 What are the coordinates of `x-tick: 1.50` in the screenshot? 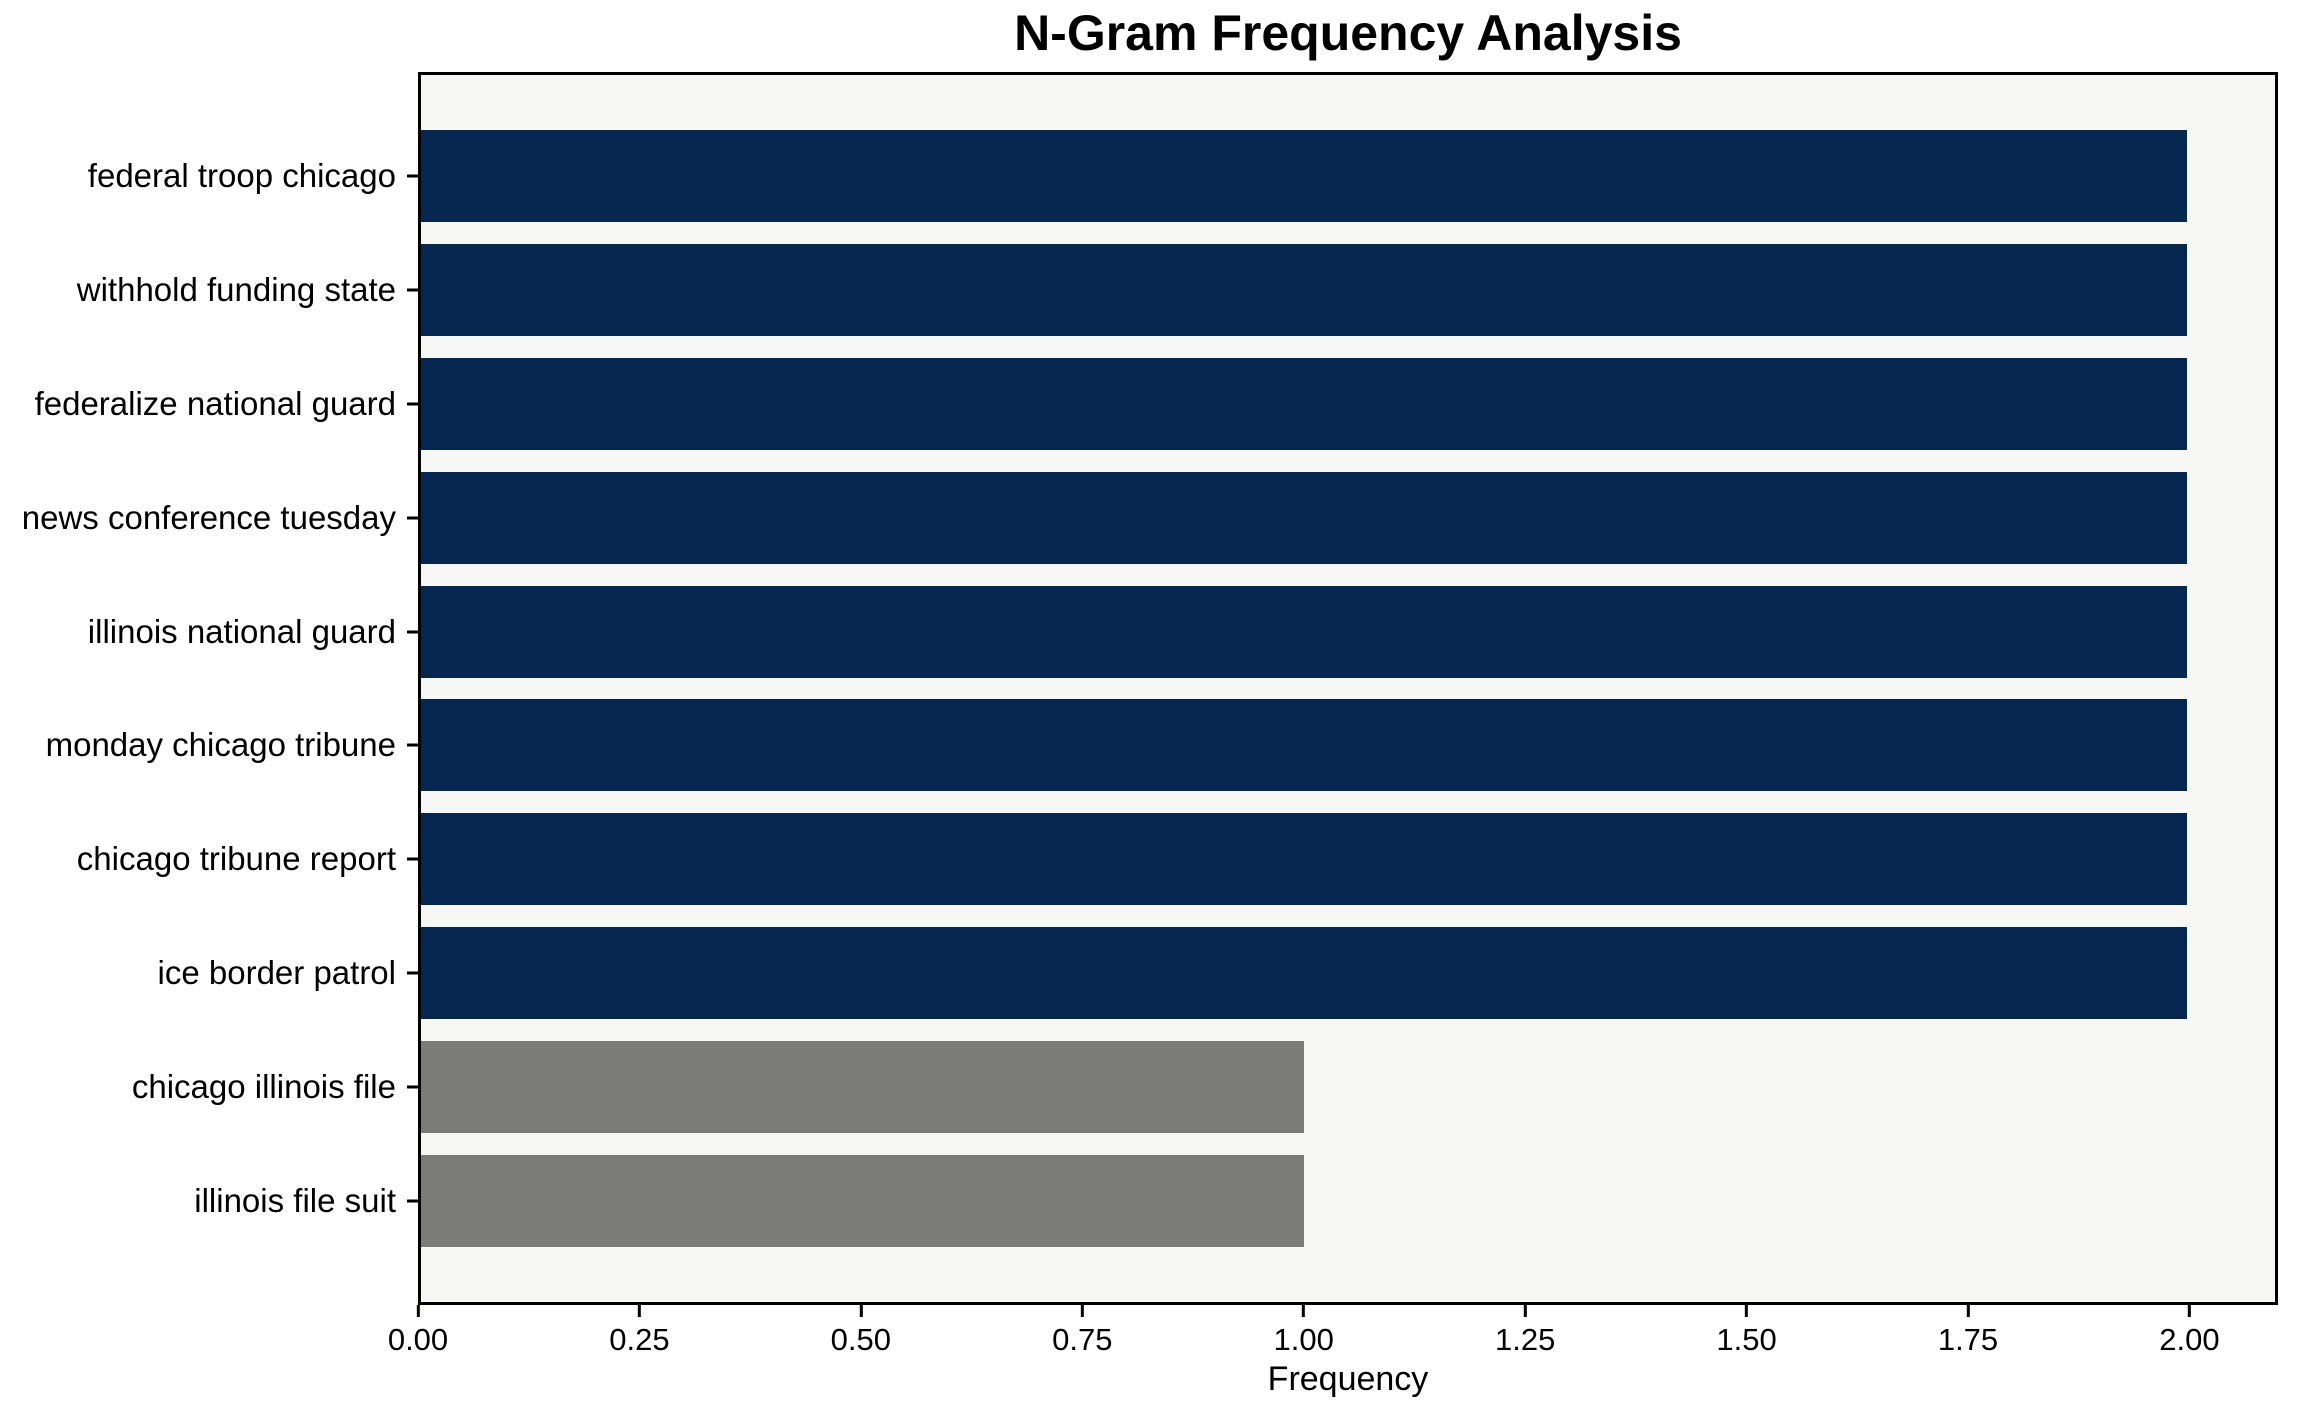 It's located at (1746, 1331).